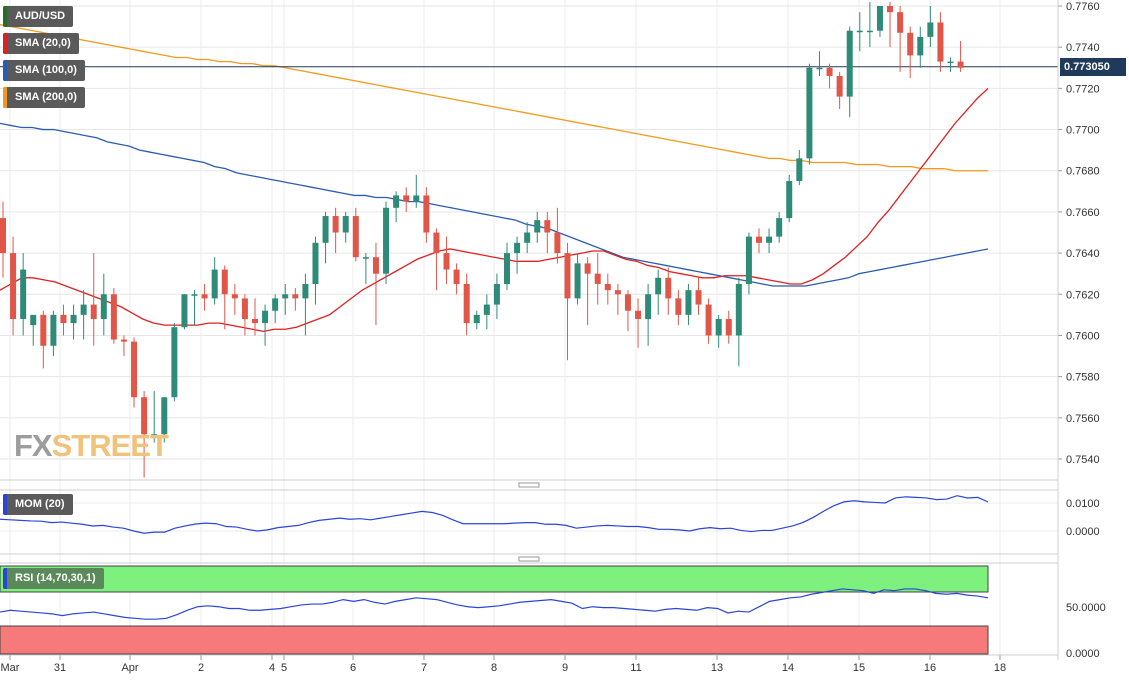 This screenshot has height=680, width=1129. Describe the element at coordinates (272, 668) in the screenshot. I see `x-tick-label: 4` at that location.